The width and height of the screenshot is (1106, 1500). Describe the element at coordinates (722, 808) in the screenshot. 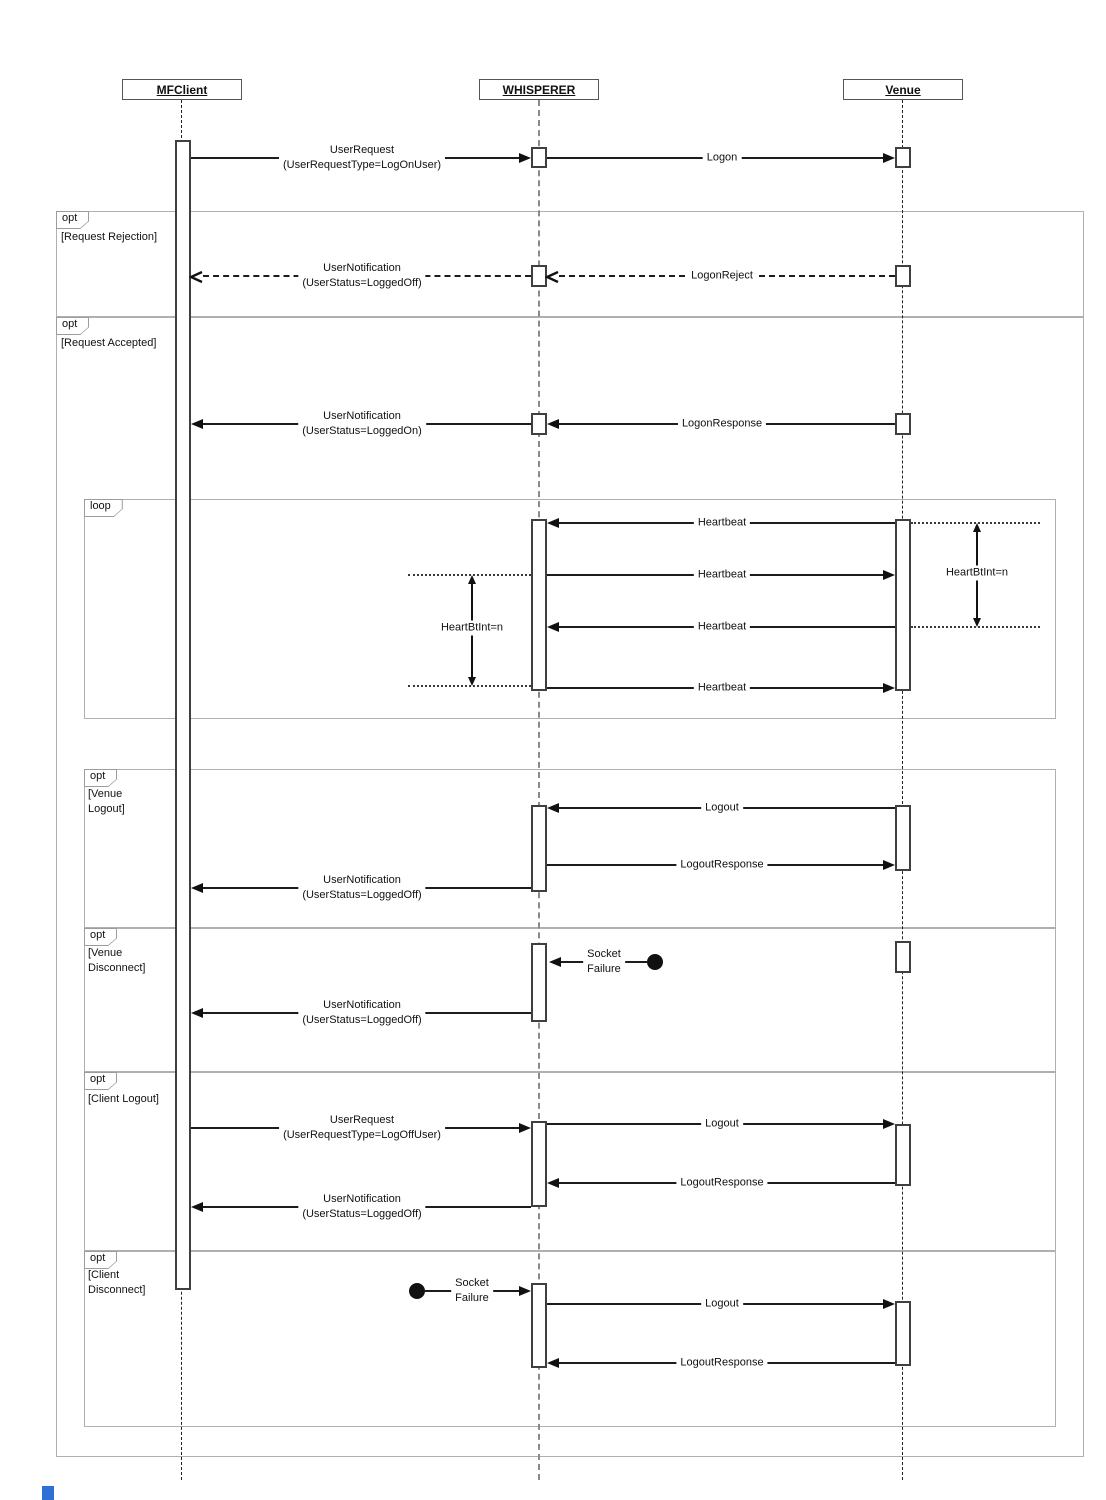

I see `message-venue-logout-label: Logout` at that location.